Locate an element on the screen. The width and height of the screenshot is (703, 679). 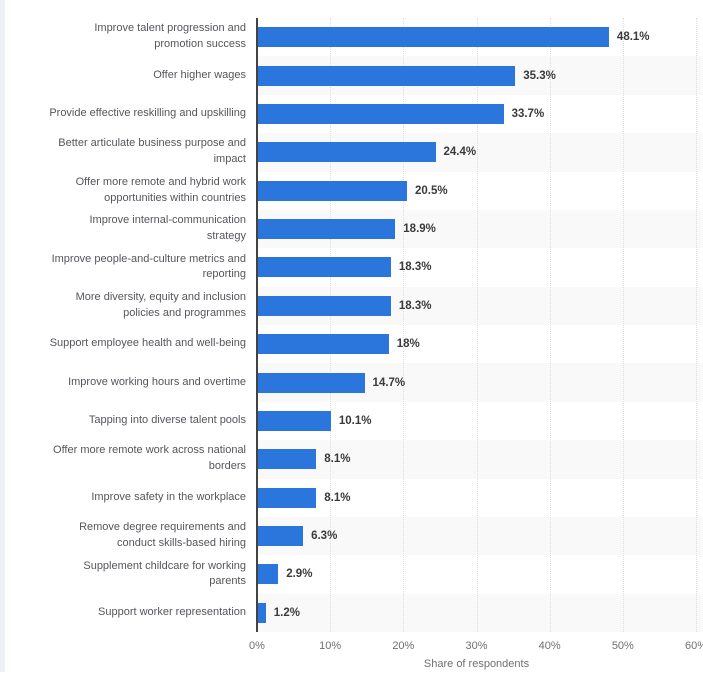
value-label: 6.3% is located at coordinates (324, 536).